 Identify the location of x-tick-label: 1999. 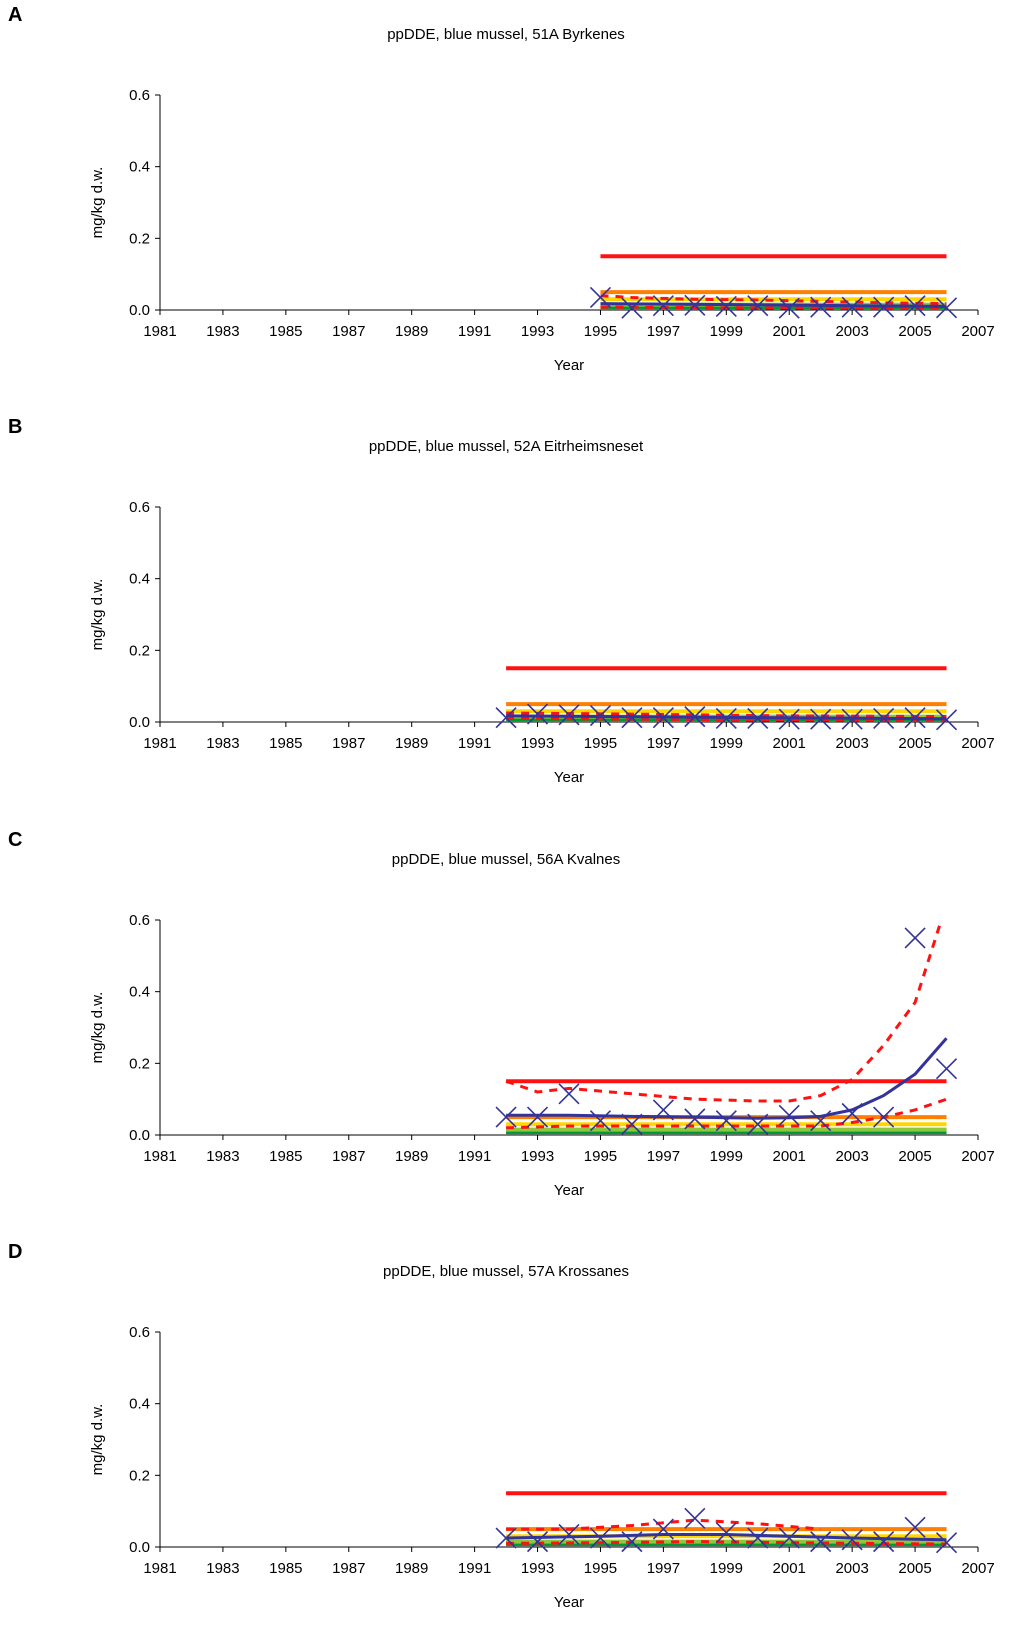
(726, 331).